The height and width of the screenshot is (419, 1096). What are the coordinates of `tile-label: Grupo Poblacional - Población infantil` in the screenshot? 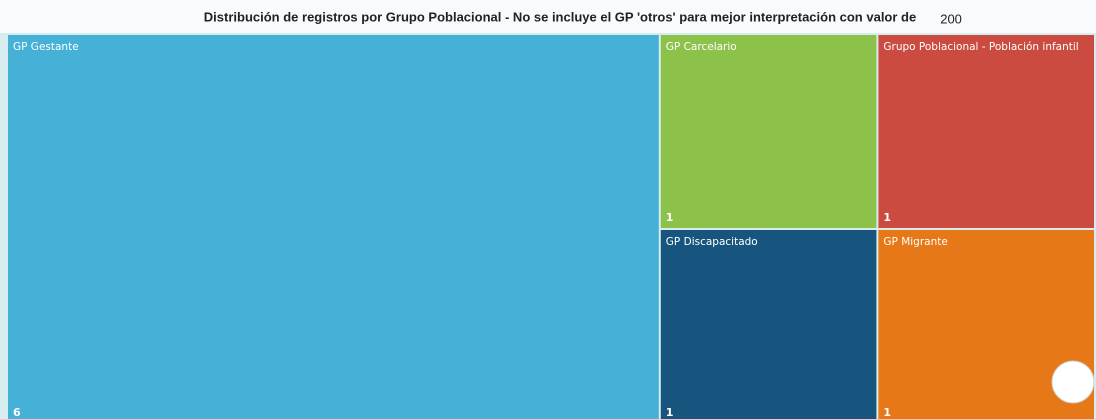 It's located at (980, 47).